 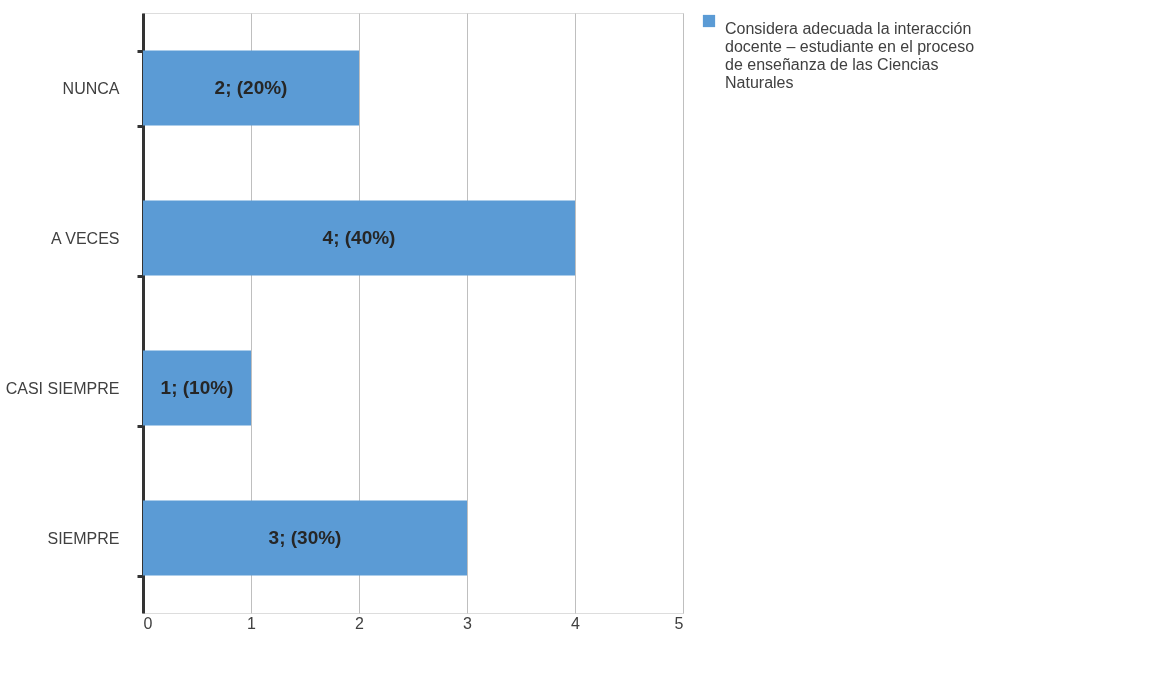 I want to click on data-label: 3; (30%), so click(x=305, y=537).